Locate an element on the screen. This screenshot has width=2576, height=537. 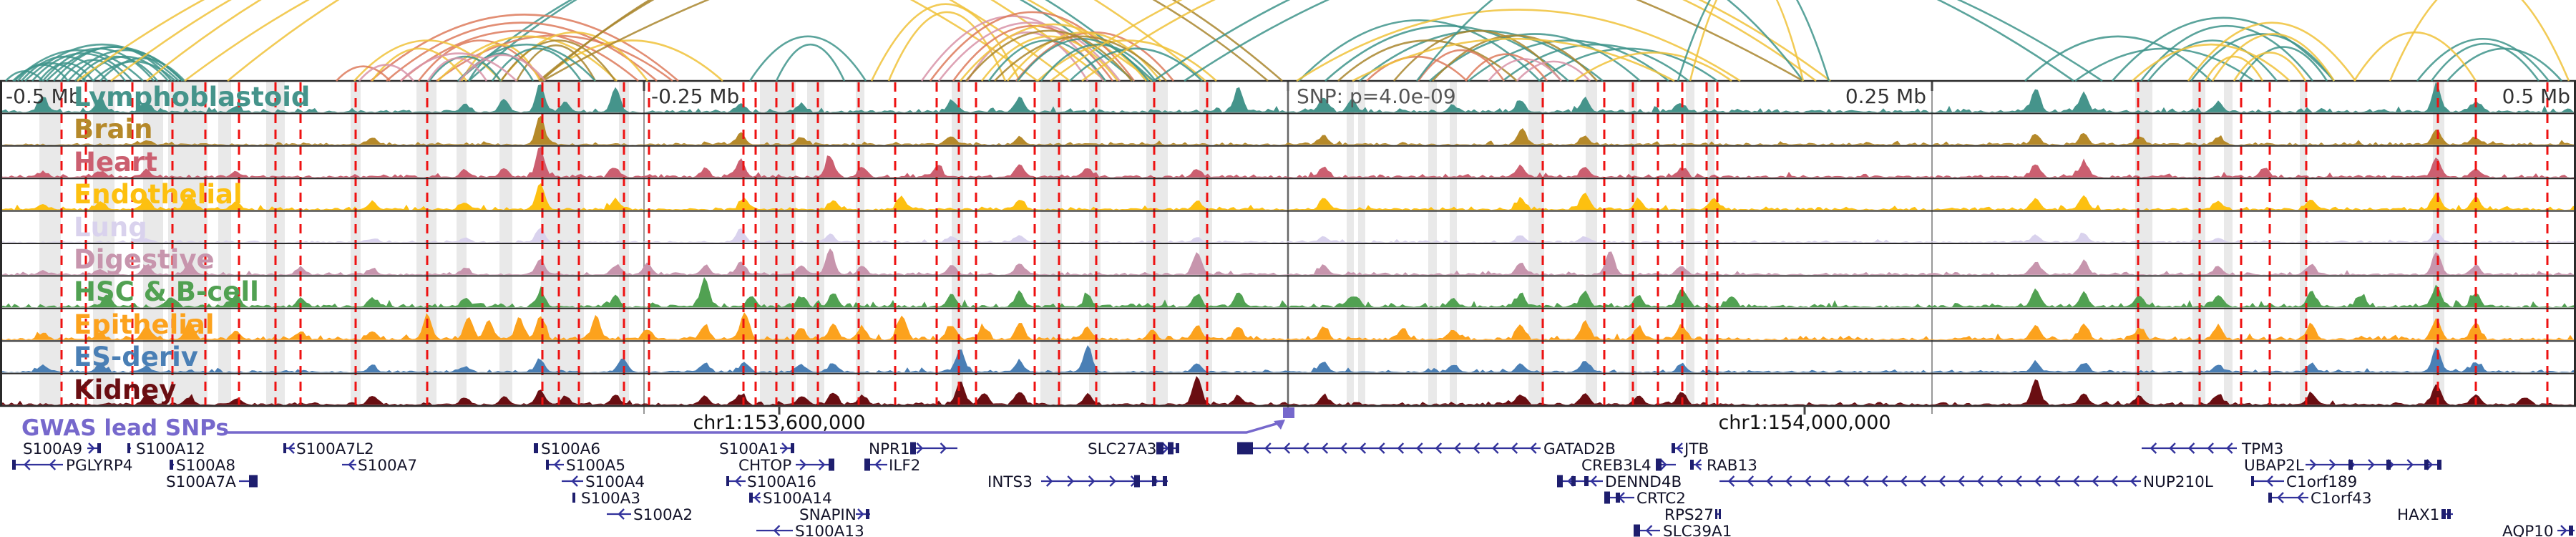
gene-s100a4: S100A4 is located at coordinates (603, 482).